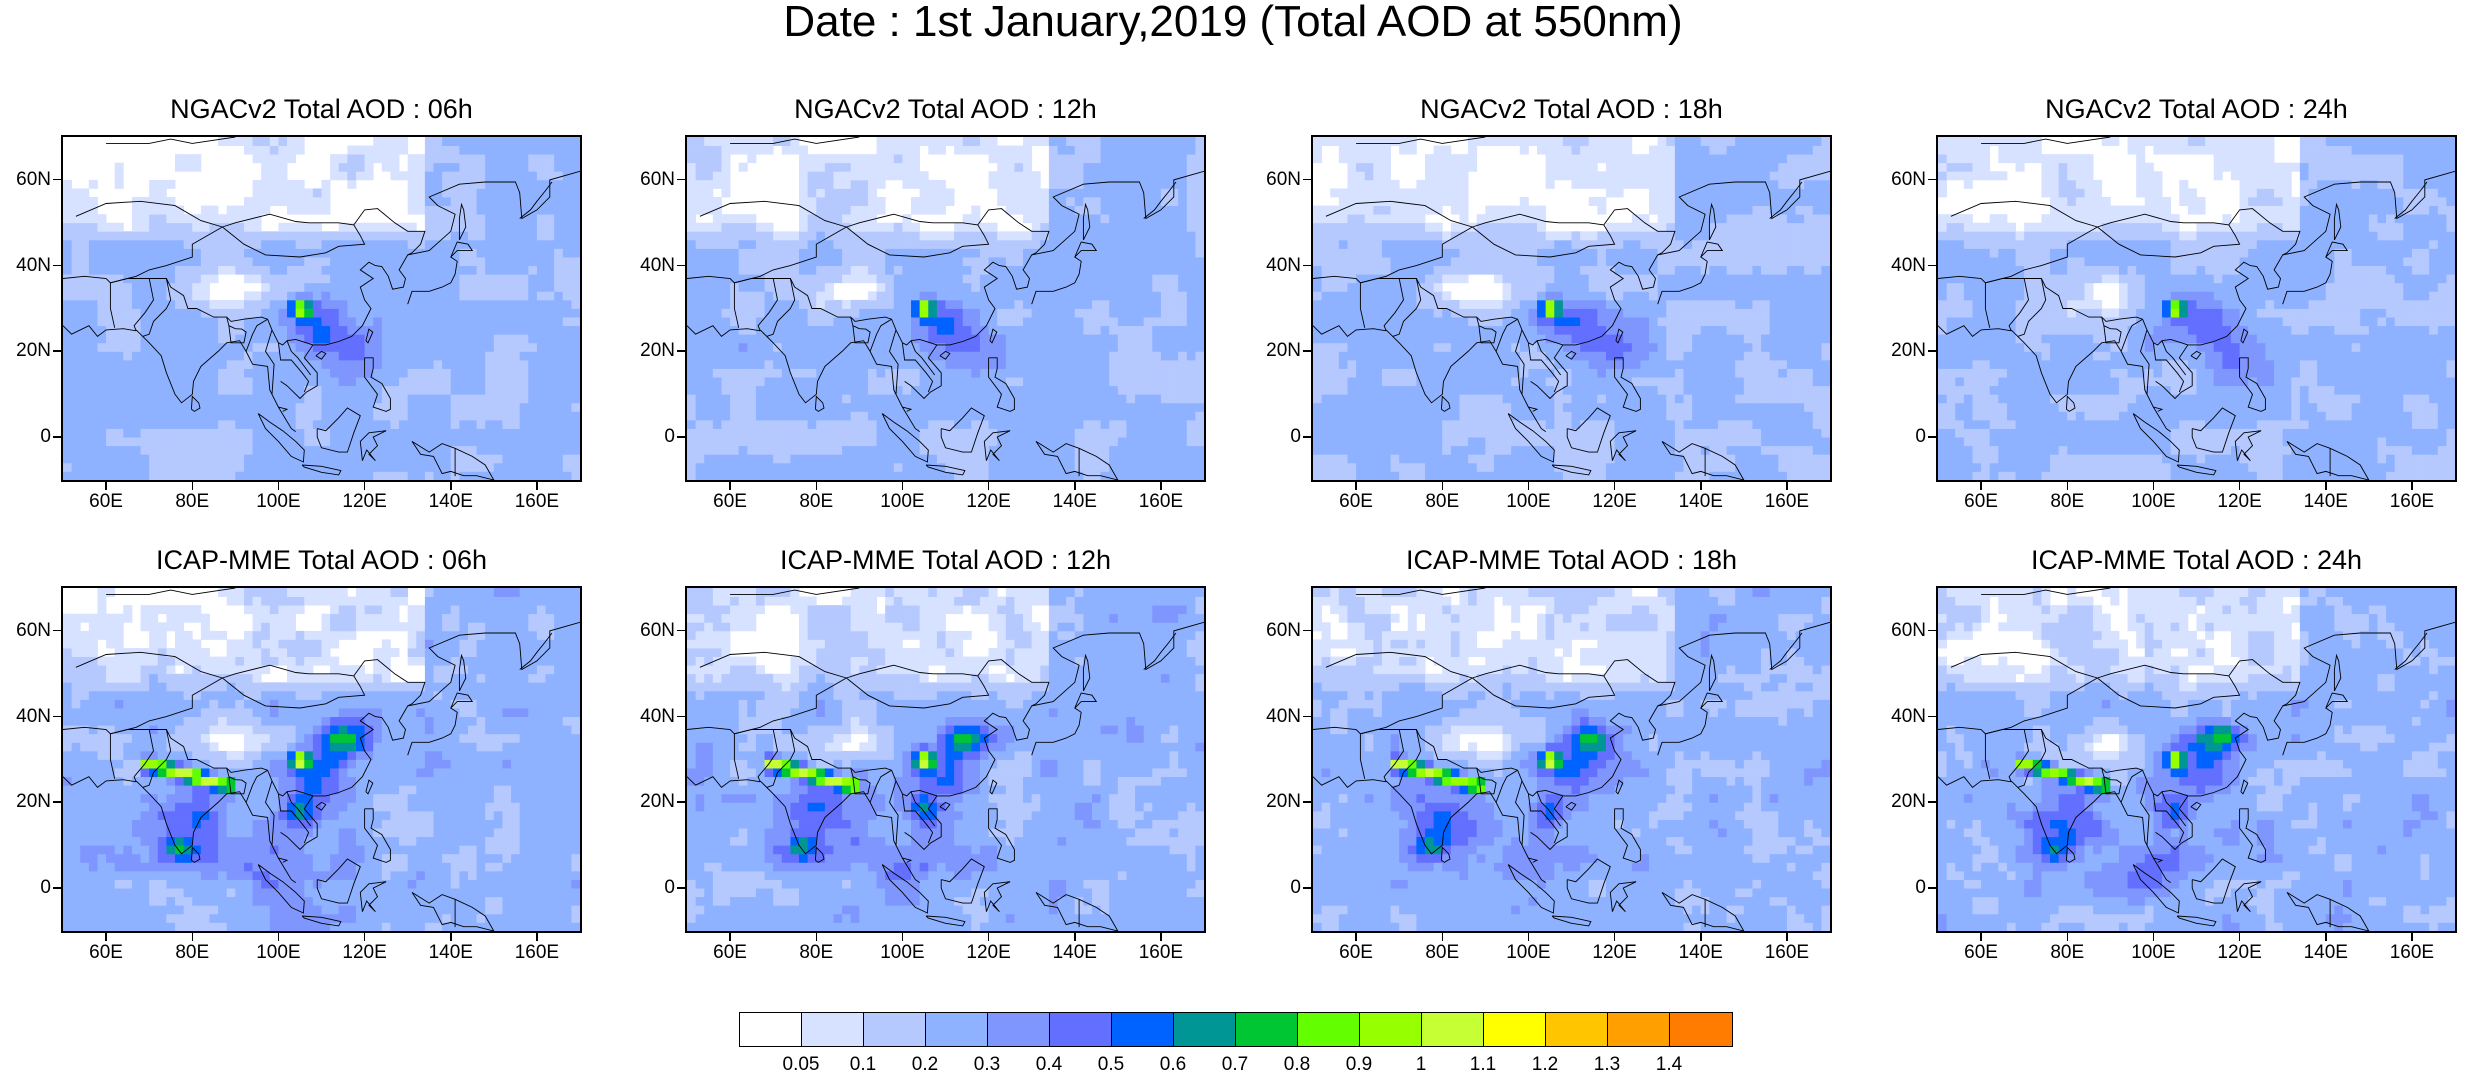 Image resolution: width=2466 pixels, height=1075 pixels. I want to click on colorbar-label: 0.9, so click(1359, 1065).